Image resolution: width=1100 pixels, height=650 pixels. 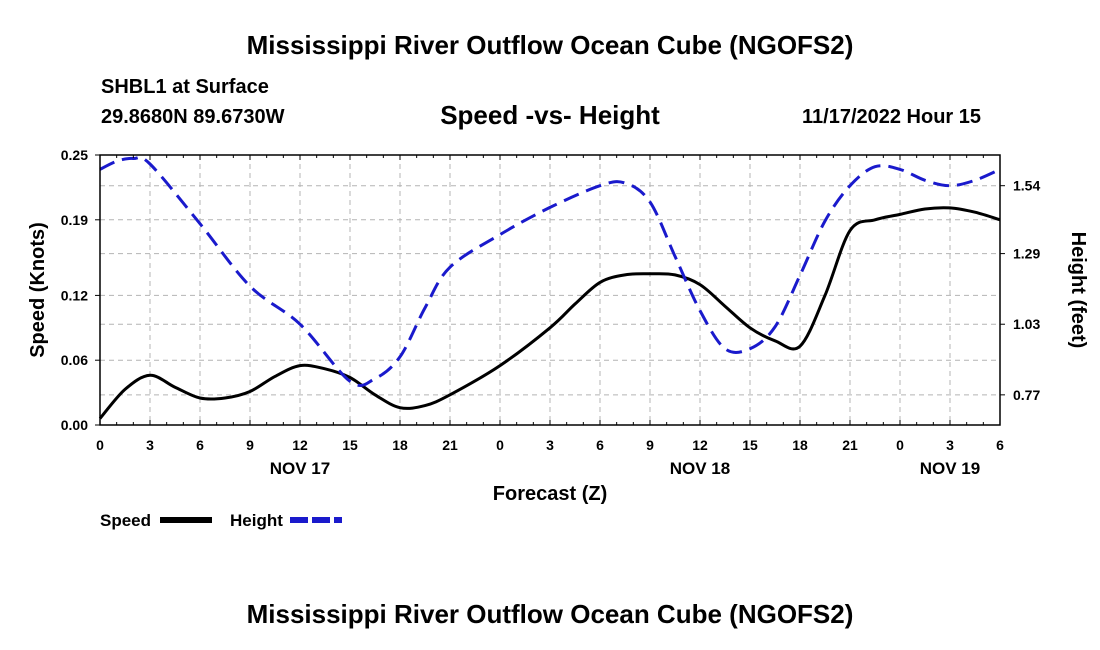 I want to click on y-axis-title-left: Speed (Knots), so click(x=38, y=290).